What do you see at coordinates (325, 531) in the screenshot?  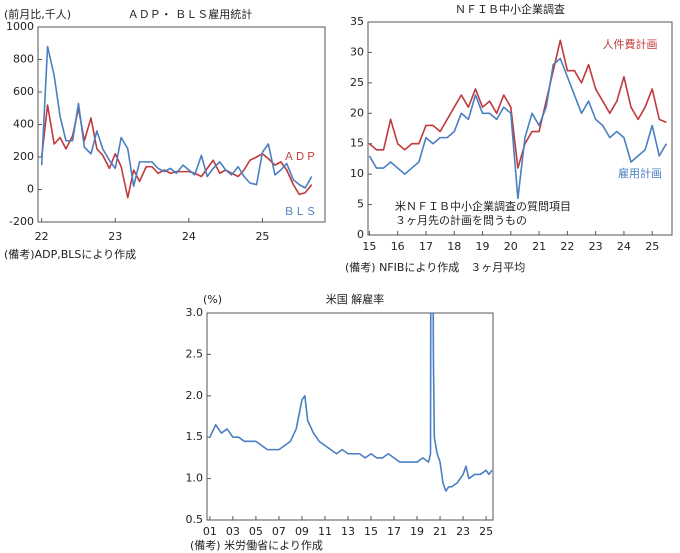 I see `x-tick-label: 11` at bounding box center [325, 531].